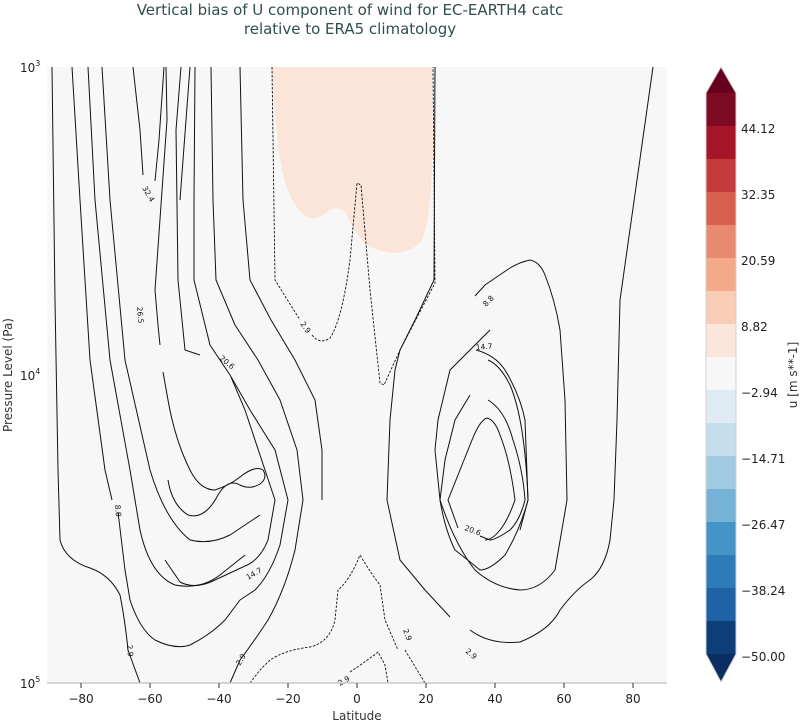  I want to click on x-tick-label: 20, so click(425, 699).